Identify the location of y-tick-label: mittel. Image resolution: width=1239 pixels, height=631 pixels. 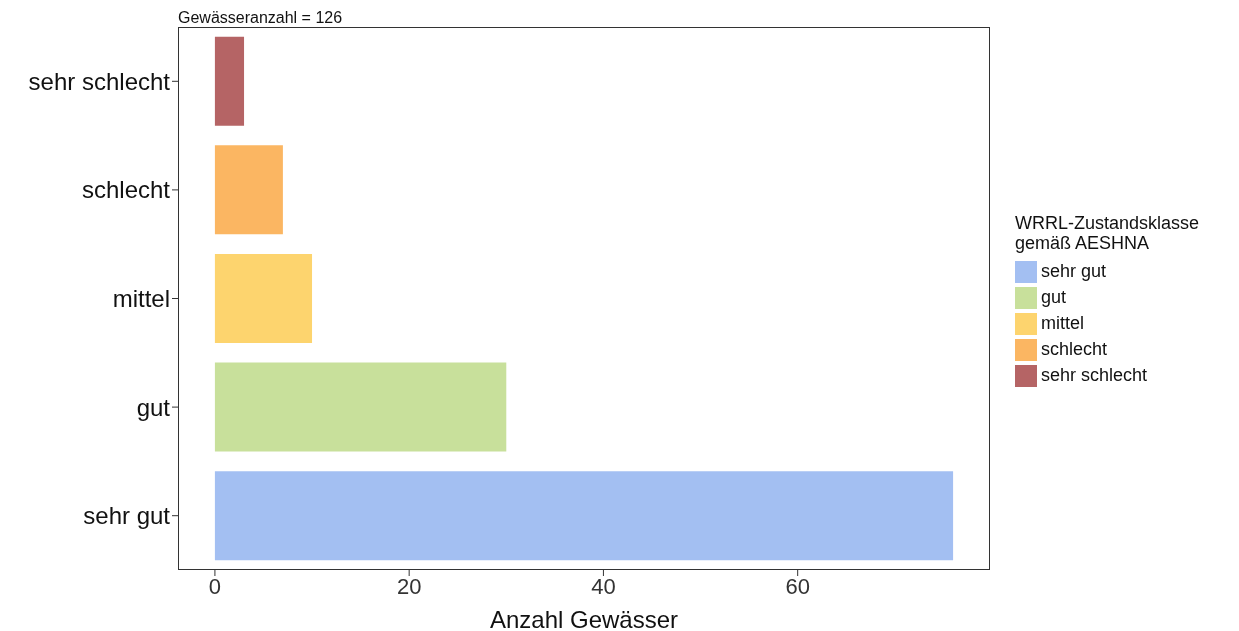
(141, 299).